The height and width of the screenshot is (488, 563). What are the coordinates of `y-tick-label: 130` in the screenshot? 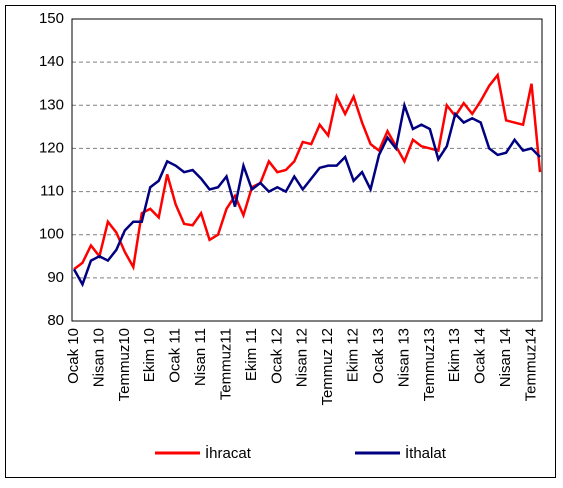 It's located at (51, 104).